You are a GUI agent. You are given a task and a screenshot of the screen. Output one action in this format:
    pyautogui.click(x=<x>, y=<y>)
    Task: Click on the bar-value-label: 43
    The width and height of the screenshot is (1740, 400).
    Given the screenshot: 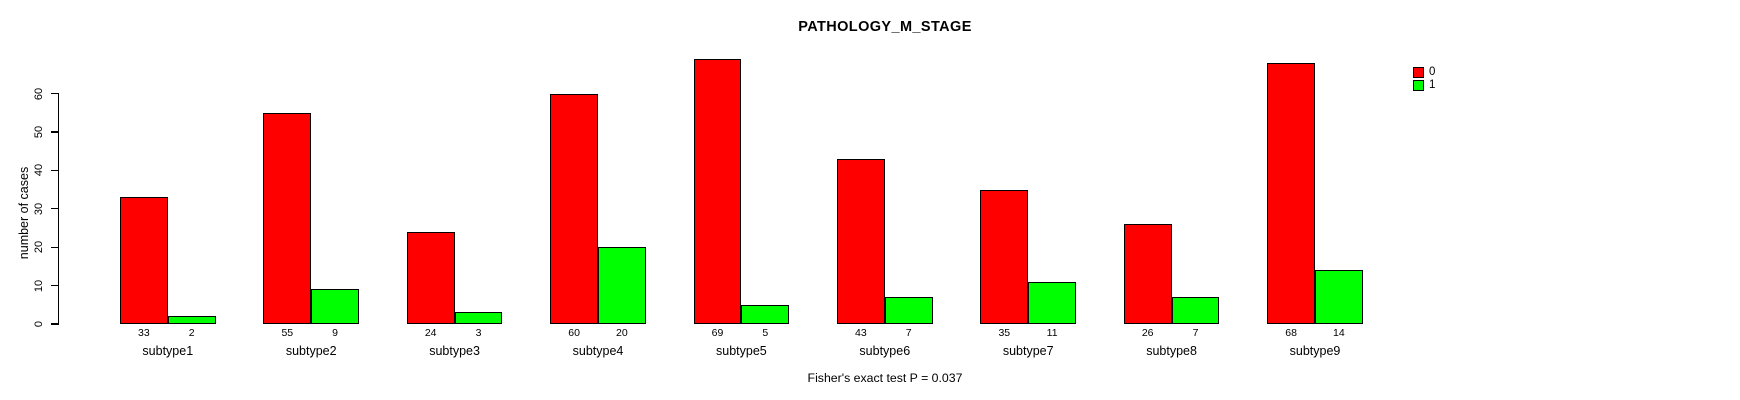 What is the action you would take?
    pyautogui.click(x=861, y=333)
    